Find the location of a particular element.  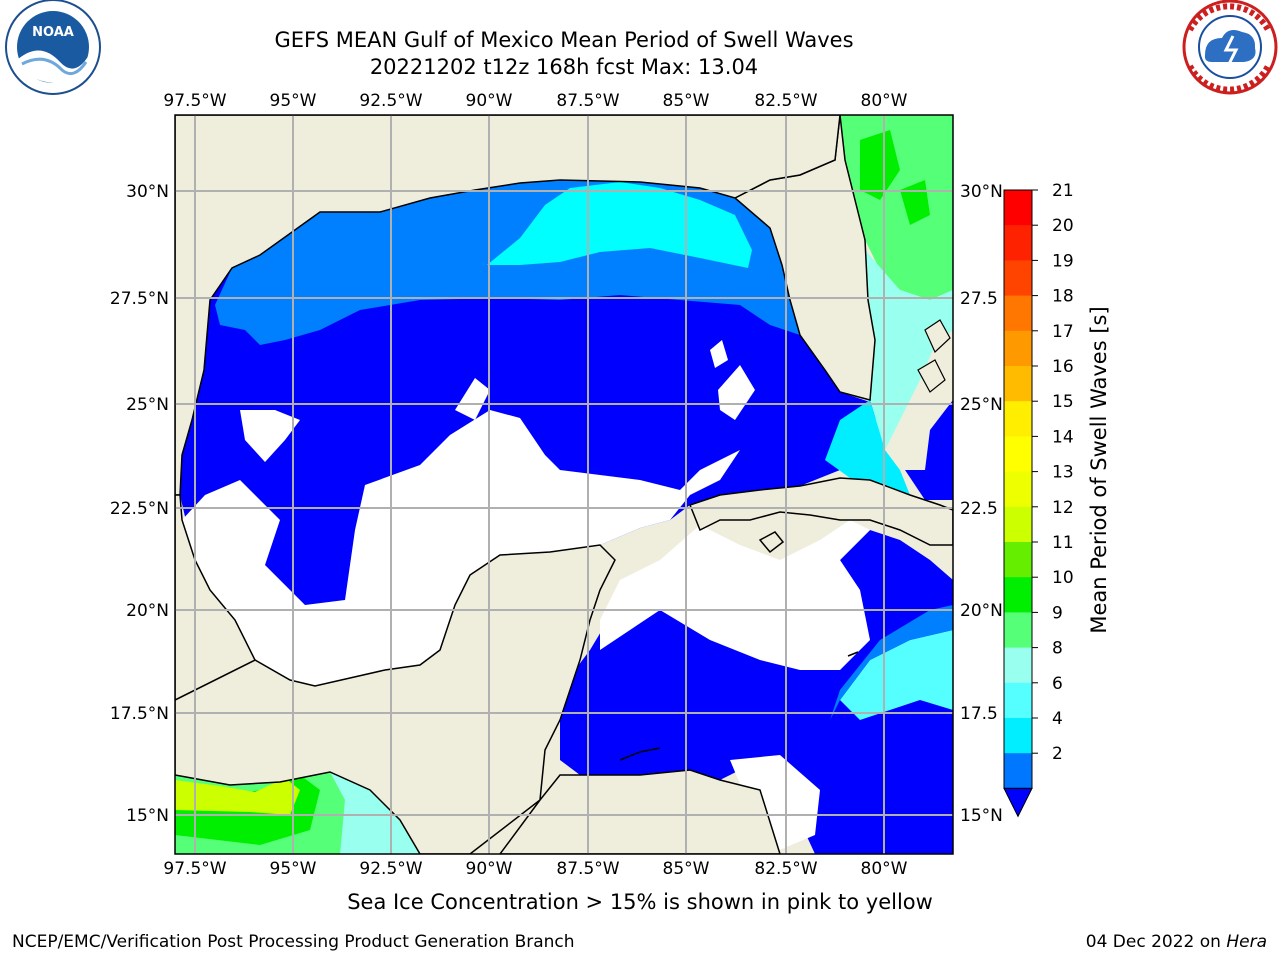

caribbean-nodata is located at coordinates (735, 595).